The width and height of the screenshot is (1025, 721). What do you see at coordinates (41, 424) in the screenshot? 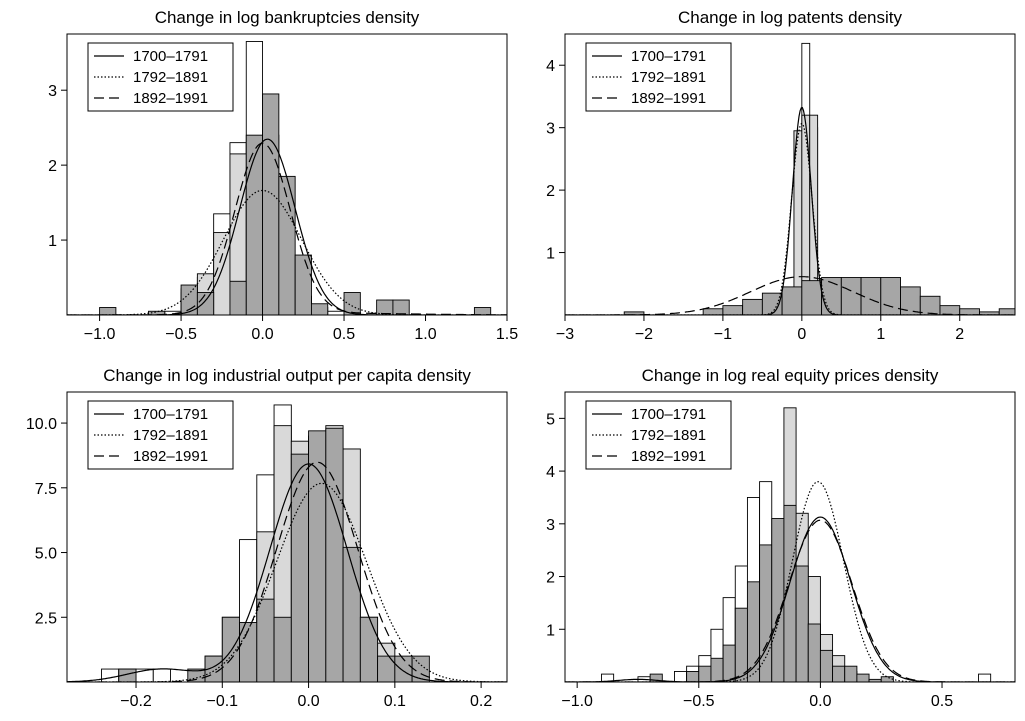
I see `y-tick-label: 10.0` at bounding box center [41, 424].